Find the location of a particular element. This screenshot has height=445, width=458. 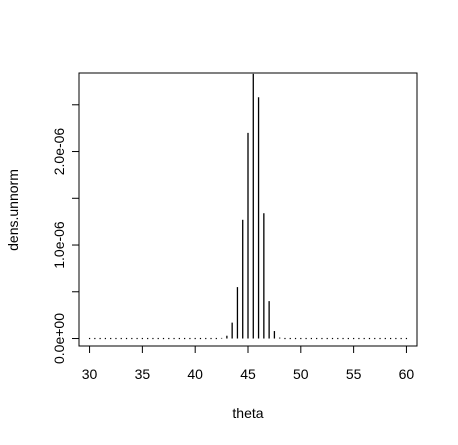

x-tick-label: 30 is located at coordinates (90, 374).